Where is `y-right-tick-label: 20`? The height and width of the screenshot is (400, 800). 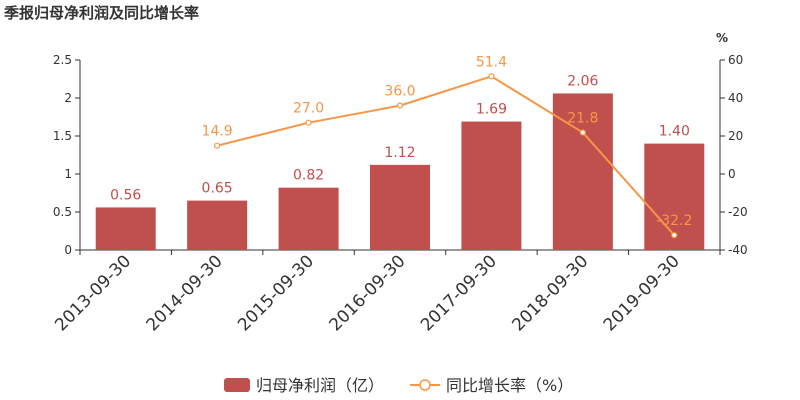
y-right-tick-label: 20 is located at coordinates (735, 136).